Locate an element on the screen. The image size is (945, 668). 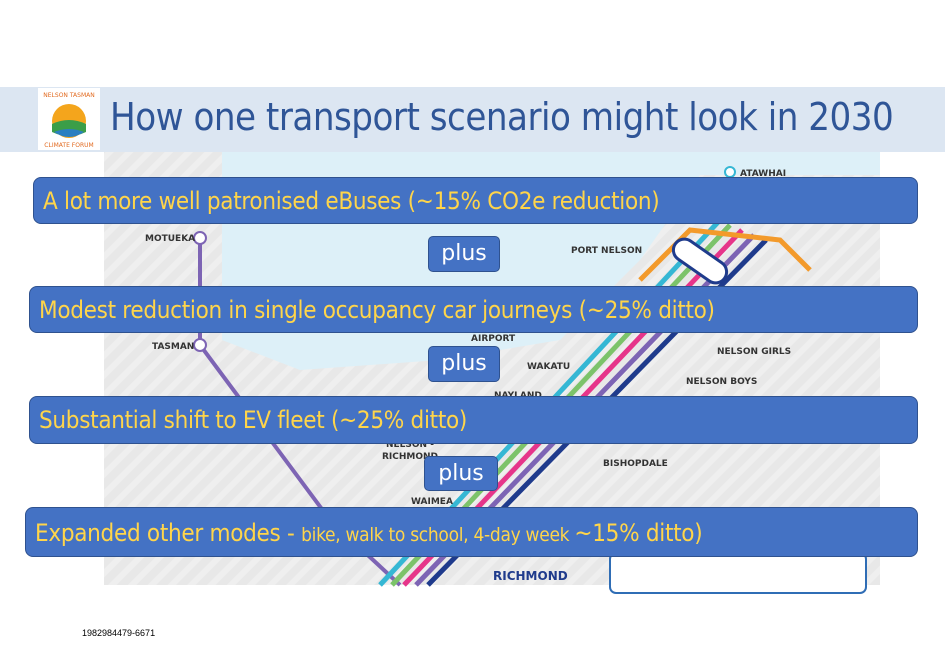
map-label: WAKATU is located at coordinates (548, 367).